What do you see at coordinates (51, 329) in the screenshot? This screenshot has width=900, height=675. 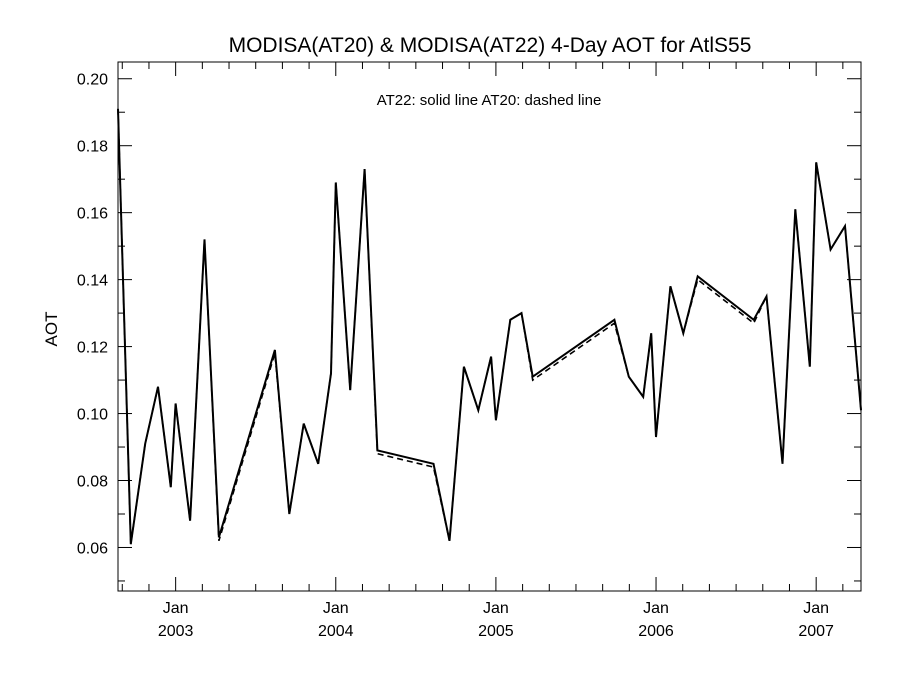 I see `y-axis-label: AOT` at bounding box center [51, 329].